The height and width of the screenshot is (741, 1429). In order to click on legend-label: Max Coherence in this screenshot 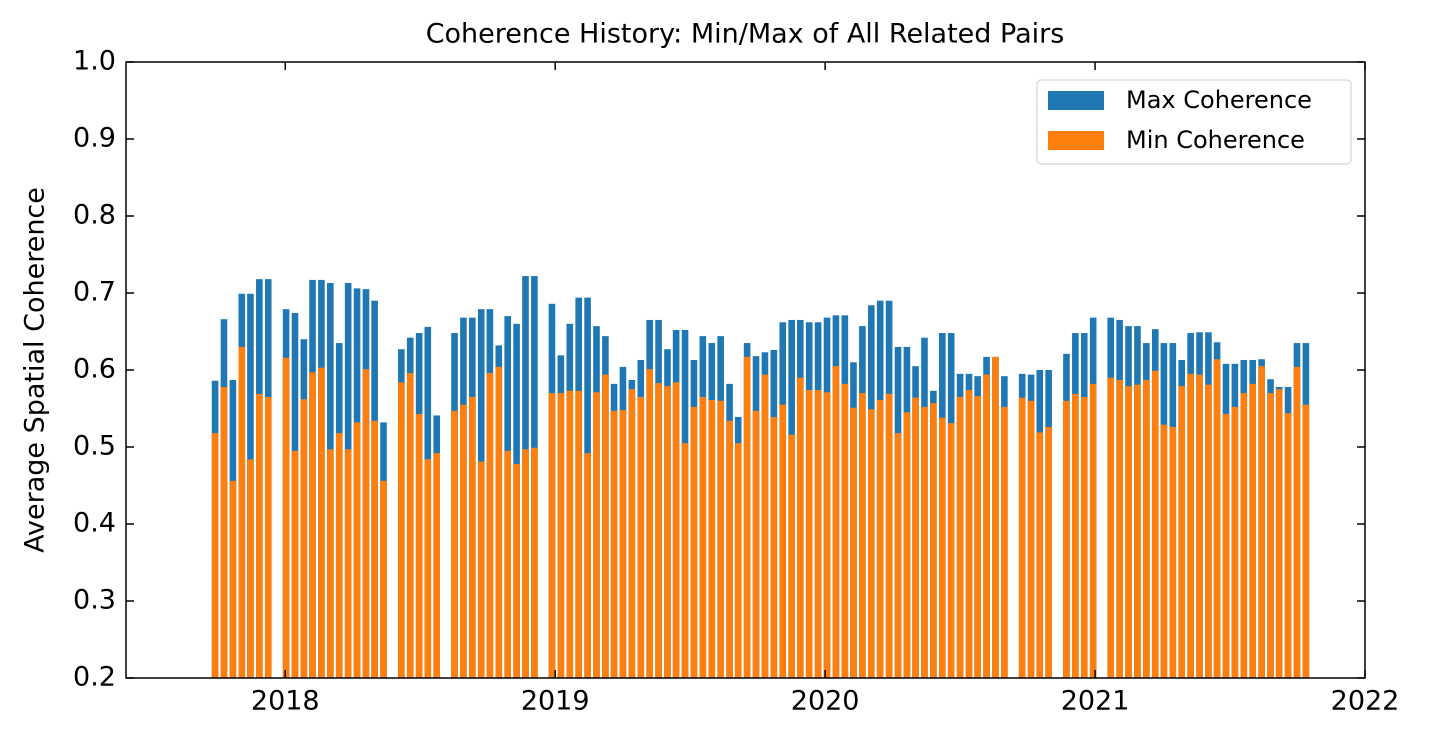, I will do `click(1219, 100)`.